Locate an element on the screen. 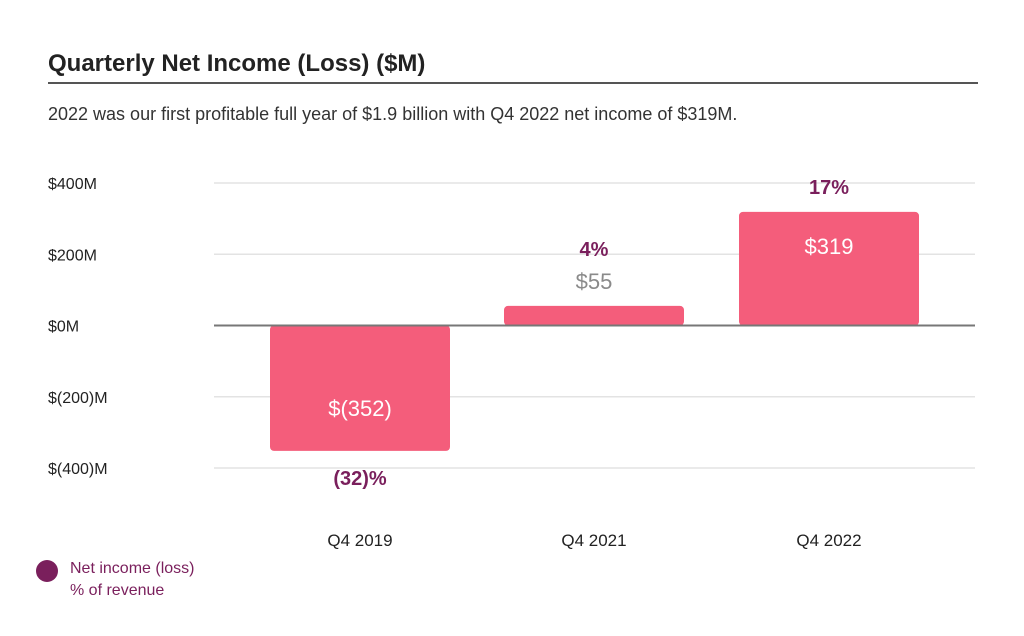  percent-of-revenue-label: 4% is located at coordinates (594, 250).